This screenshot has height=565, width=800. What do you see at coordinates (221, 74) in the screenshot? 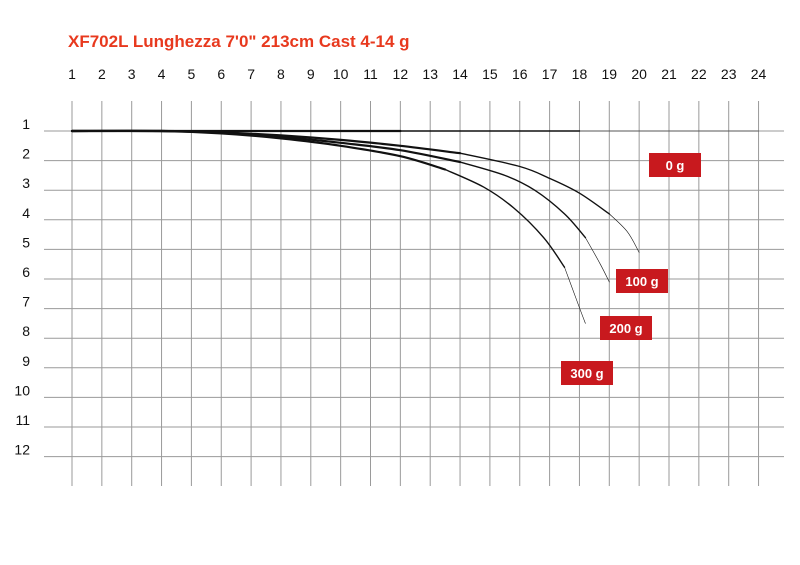
I see `x-tick-label: 6` at bounding box center [221, 74].